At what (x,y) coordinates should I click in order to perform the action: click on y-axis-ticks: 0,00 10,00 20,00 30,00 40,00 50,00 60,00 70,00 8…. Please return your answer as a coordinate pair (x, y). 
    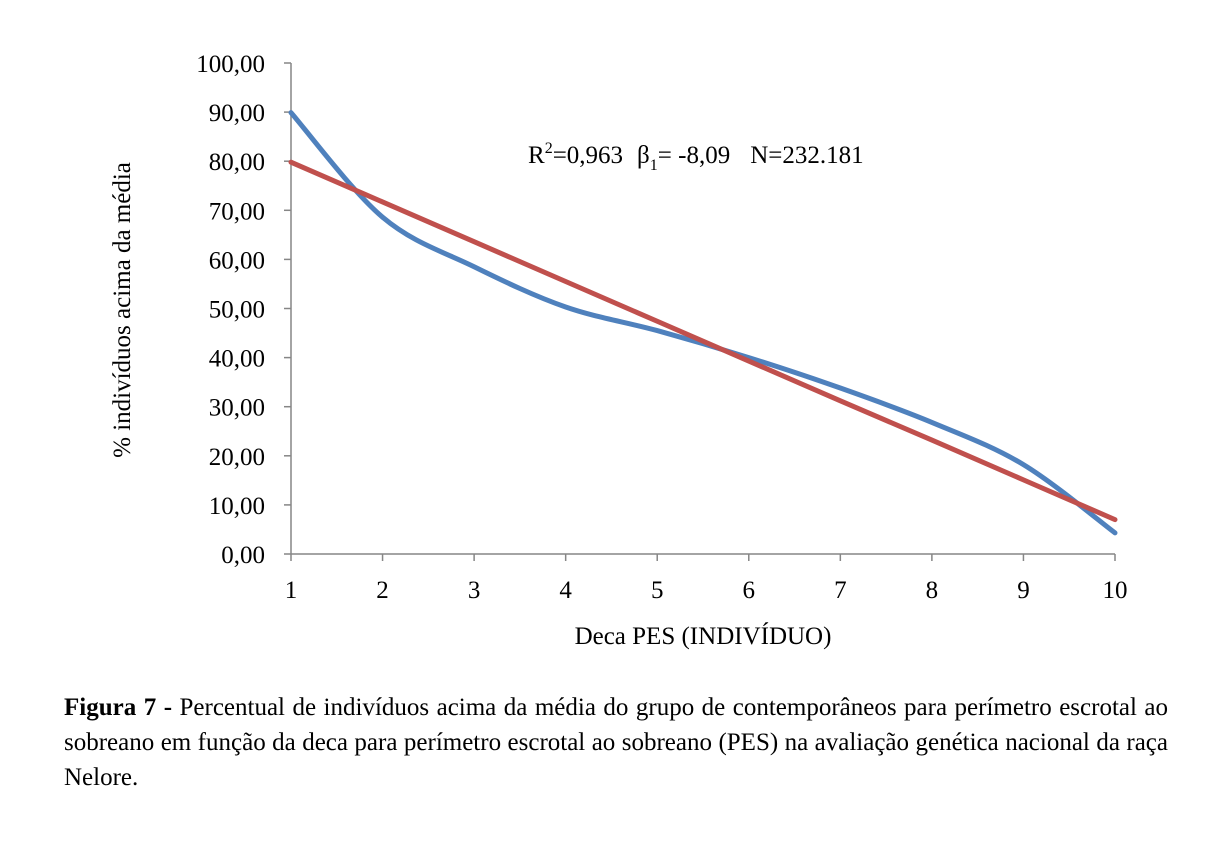
    Looking at the image, I should click on (243, 310).